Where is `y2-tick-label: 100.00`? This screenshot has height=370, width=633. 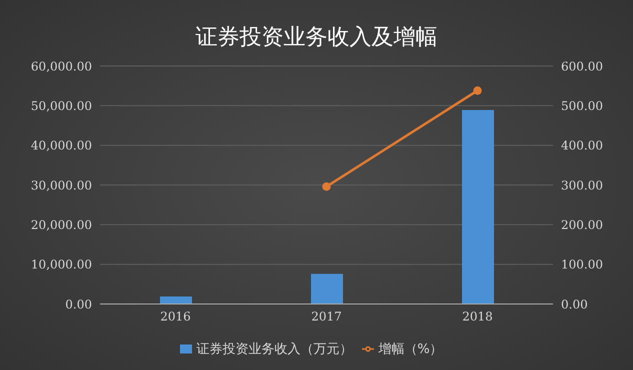
y2-tick-label: 100.00 is located at coordinates (582, 265).